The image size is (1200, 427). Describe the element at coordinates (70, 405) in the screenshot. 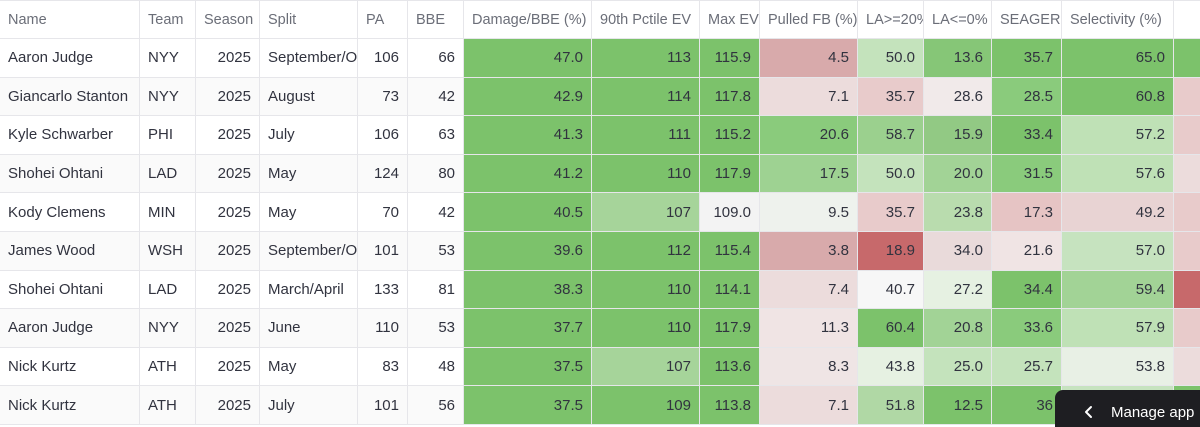

I see `cell-name: Nick Kurtz` at that location.